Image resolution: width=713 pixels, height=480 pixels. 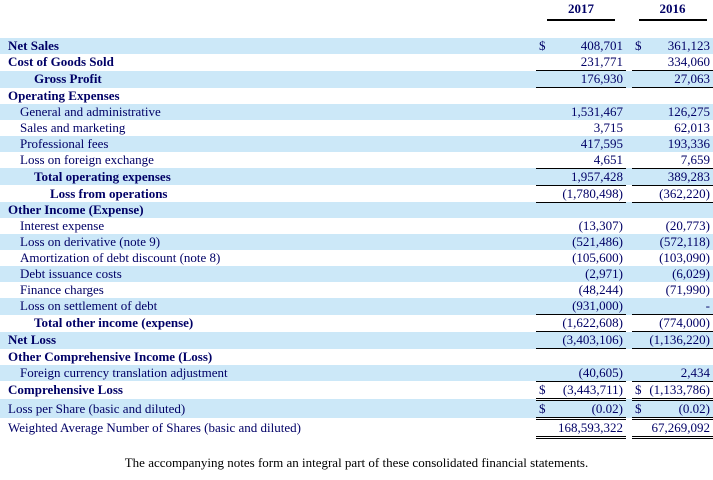 I want to click on value-wrap: (931,000), so click(x=581, y=306).